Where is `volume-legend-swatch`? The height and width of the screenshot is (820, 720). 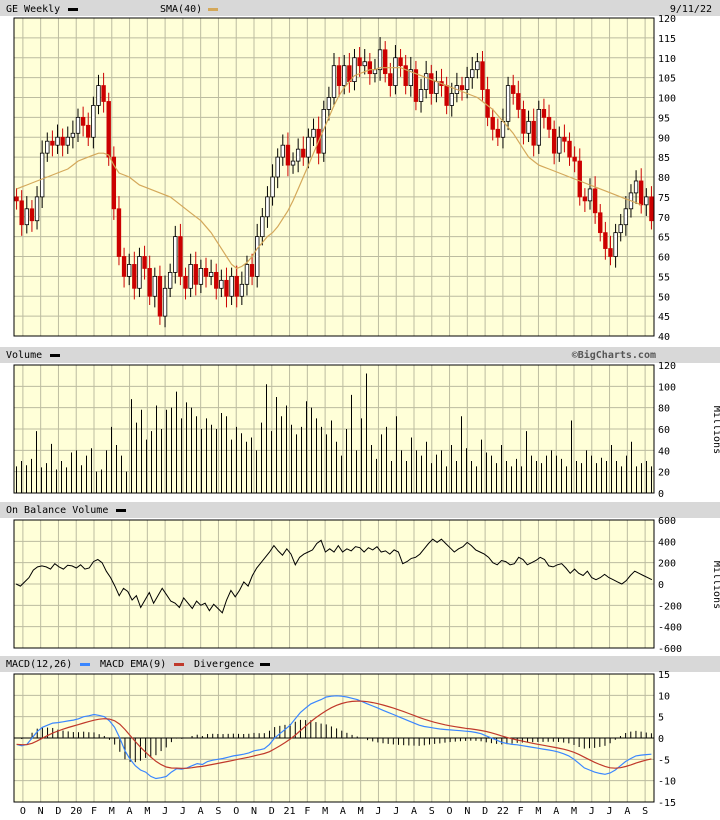
volume-legend-swatch is located at coordinates (55, 355).